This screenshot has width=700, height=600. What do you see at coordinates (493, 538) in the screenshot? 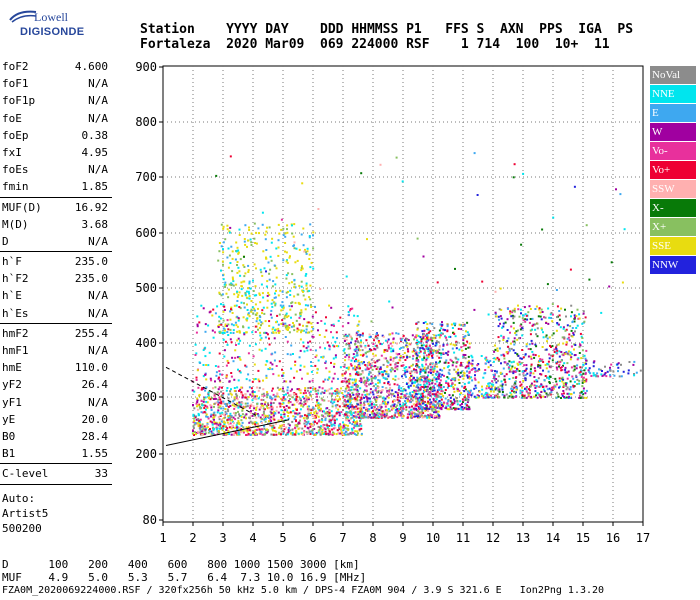
I see `x-tick-label: 12` at bounding box center [493, 538].